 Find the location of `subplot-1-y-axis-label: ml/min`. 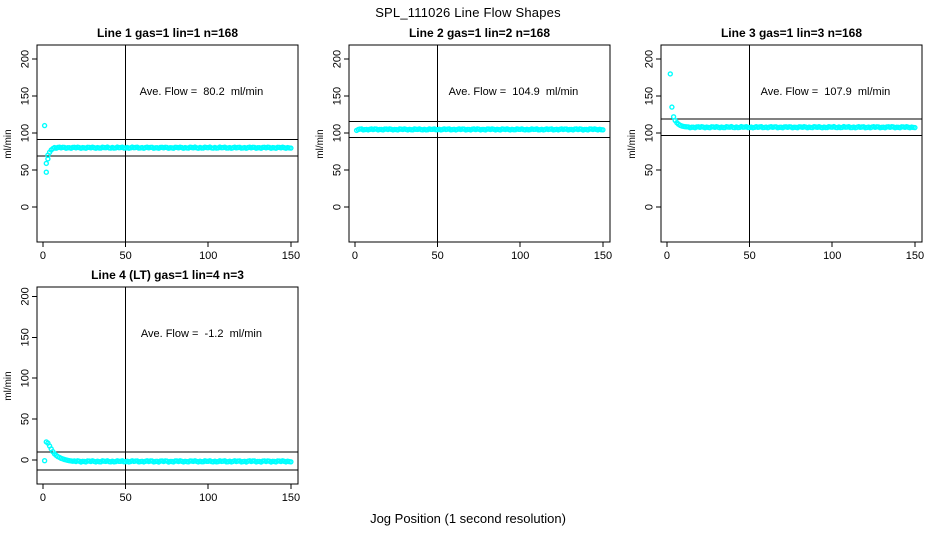

subplot-1-y-axis-label: ml/min is located at coordinates (8, 143).